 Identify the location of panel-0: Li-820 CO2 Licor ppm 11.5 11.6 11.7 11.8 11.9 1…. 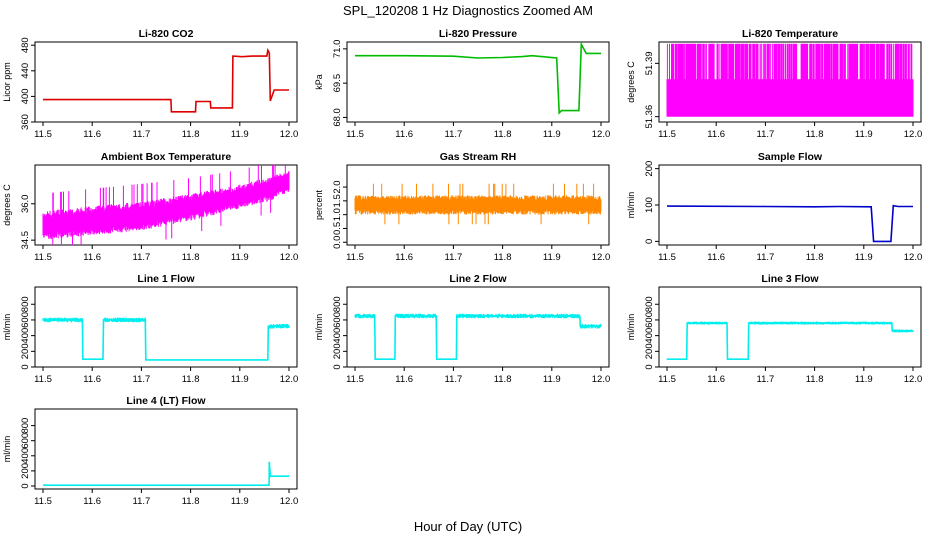
(150, 84).